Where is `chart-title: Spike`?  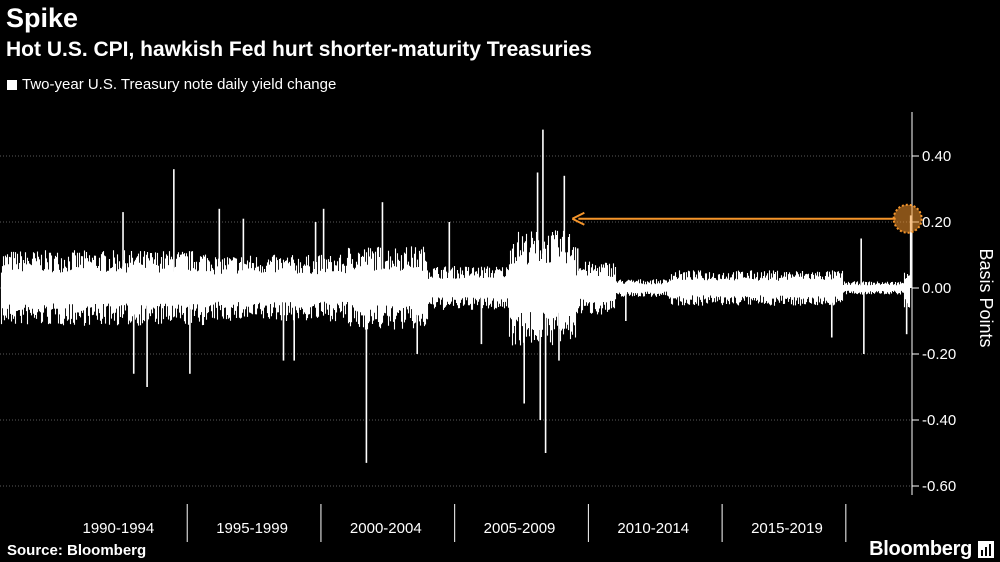
chart-title: Spike is located at coordinates (42, 18).